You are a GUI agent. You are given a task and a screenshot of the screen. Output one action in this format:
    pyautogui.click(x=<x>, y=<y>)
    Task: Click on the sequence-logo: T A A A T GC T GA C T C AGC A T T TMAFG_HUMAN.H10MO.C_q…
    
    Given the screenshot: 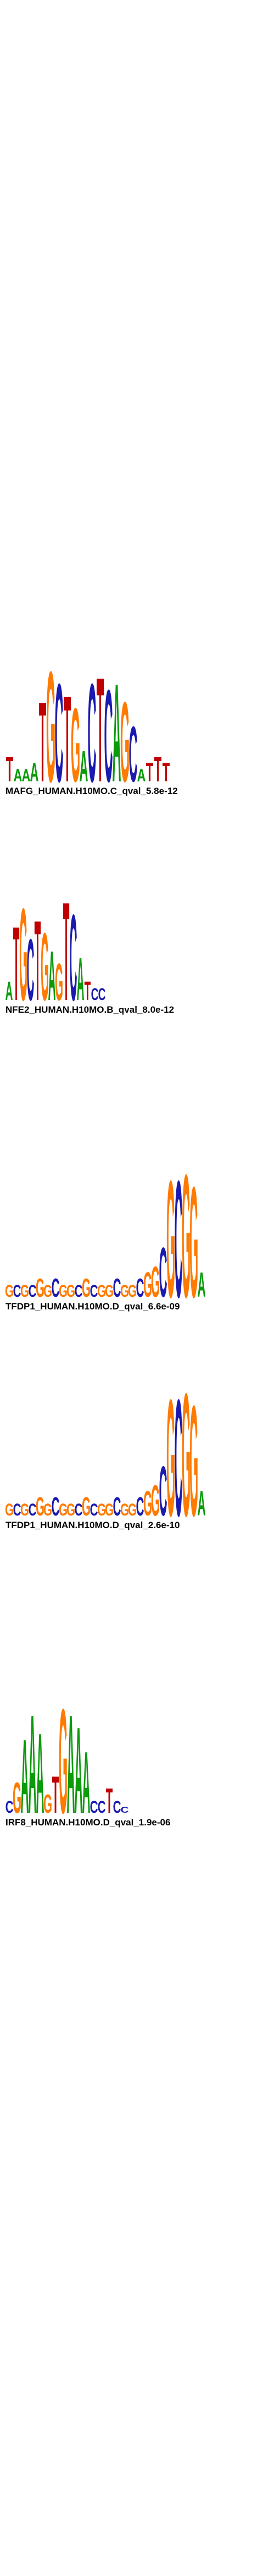 What is the action you would take?
    pyautogui.click(x=91, y=727)
    